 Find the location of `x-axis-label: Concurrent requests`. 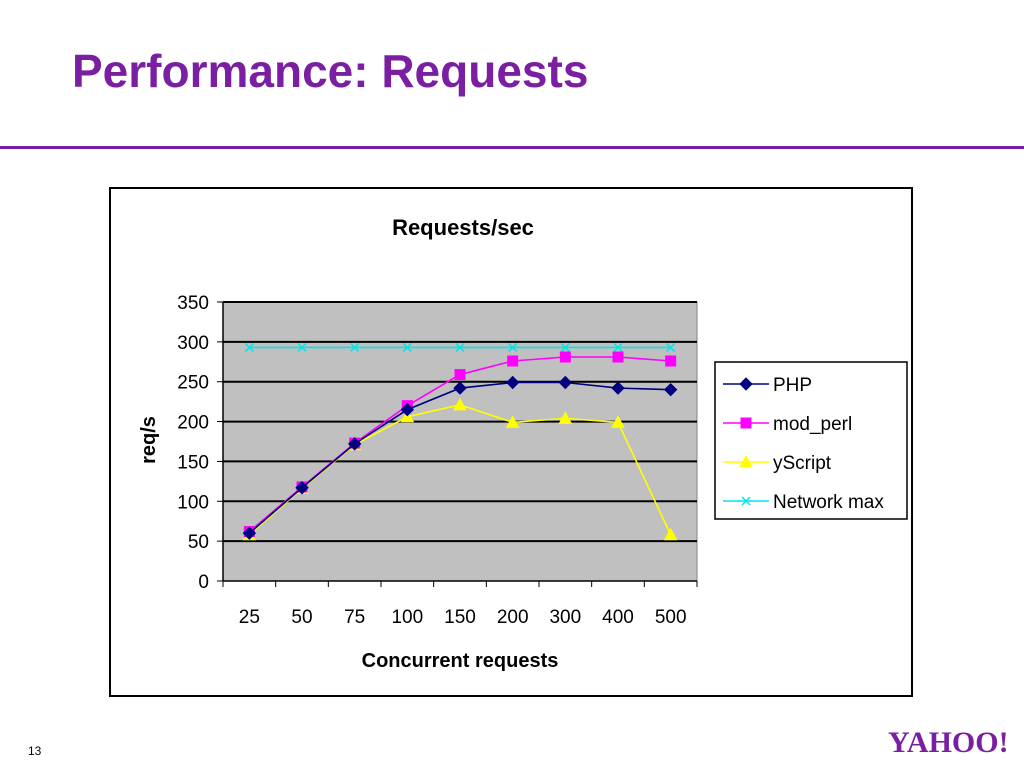

x-axis-label: Concurrent requests is located at coordinates (460, 661).